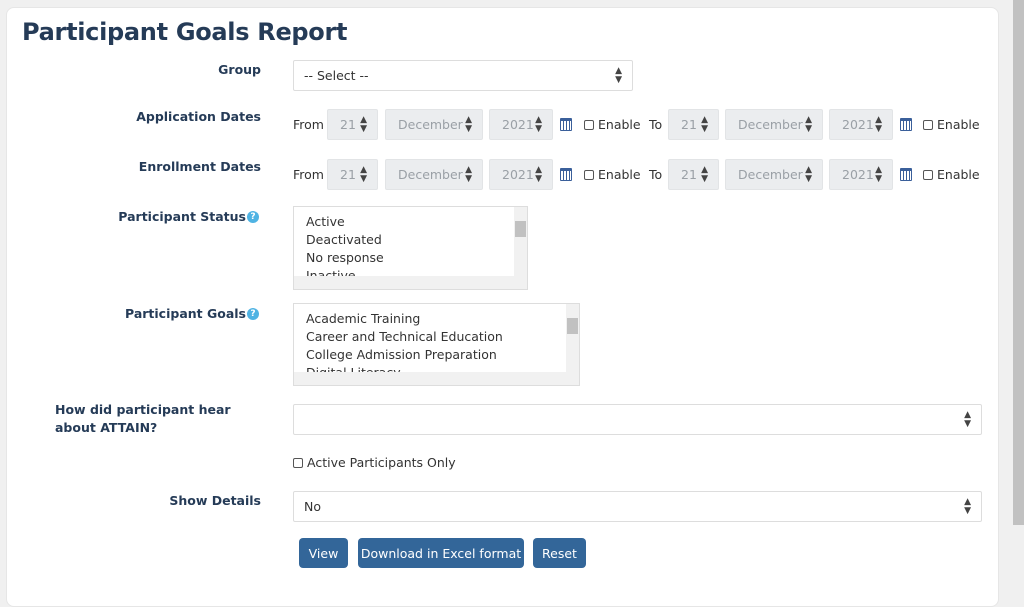 The image size is (1024, 607). I want to click on hear-about-label: How did participant hear about ATTAIN?, so click(143, 418).